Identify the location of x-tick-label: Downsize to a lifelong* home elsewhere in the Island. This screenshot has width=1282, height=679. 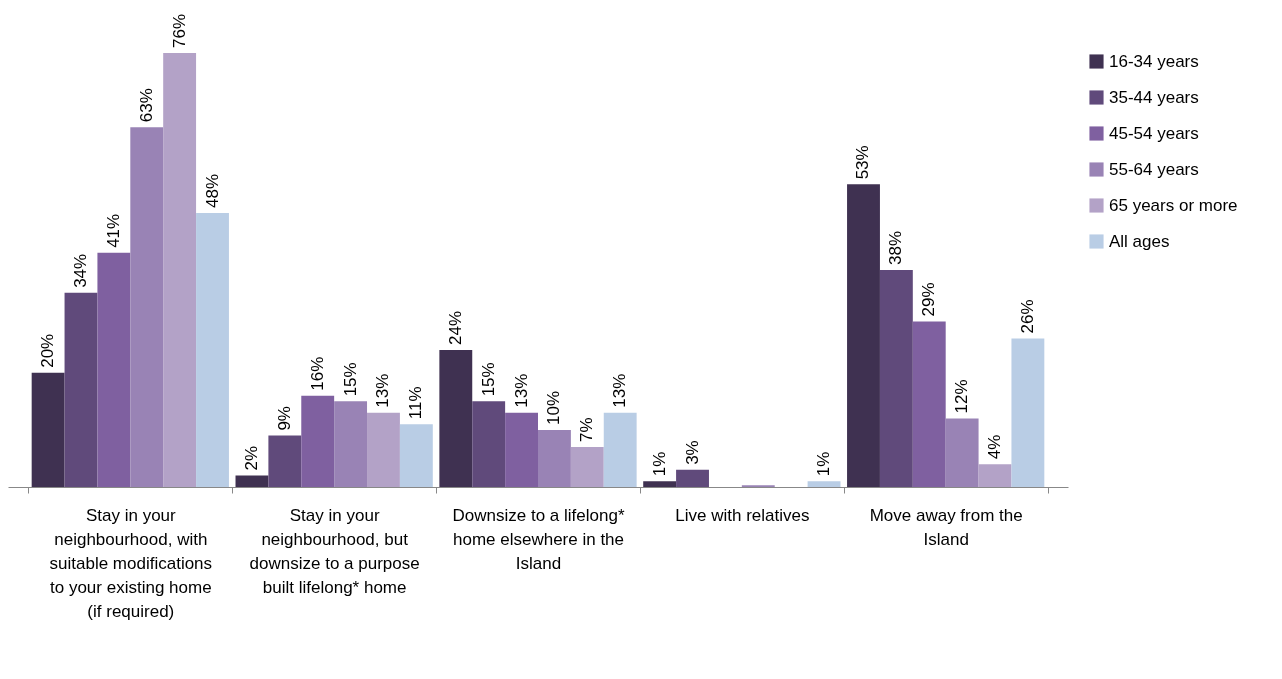
(538, 539).